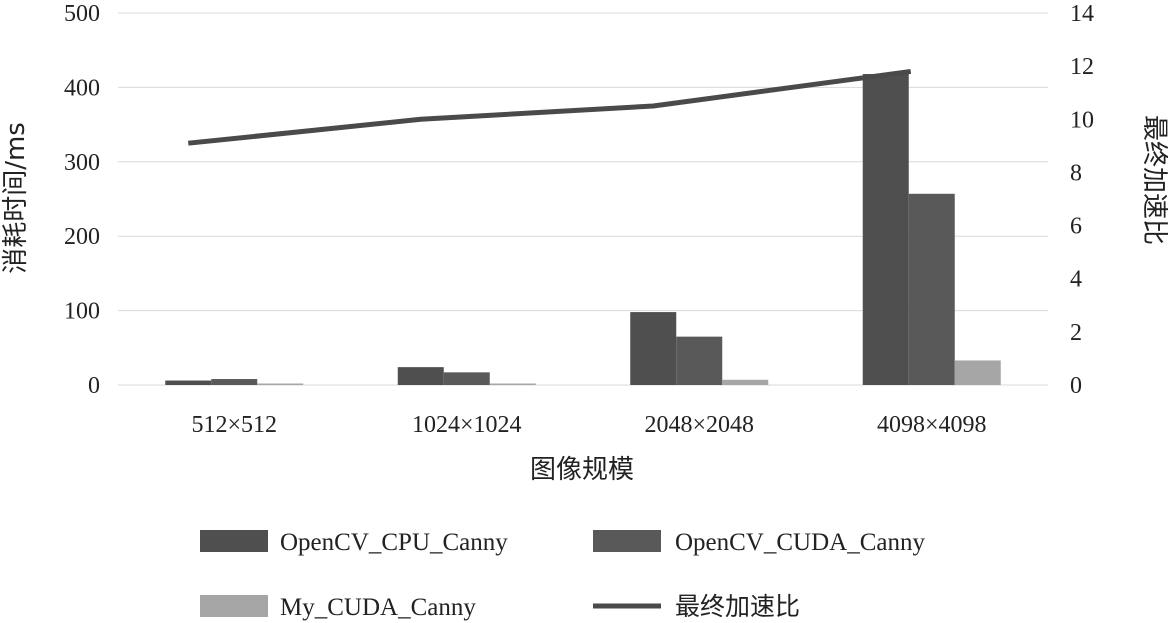  Describe the element at coordinates (1076, 386) in the screenshot. I see `right-tick-label: 0` at that location.